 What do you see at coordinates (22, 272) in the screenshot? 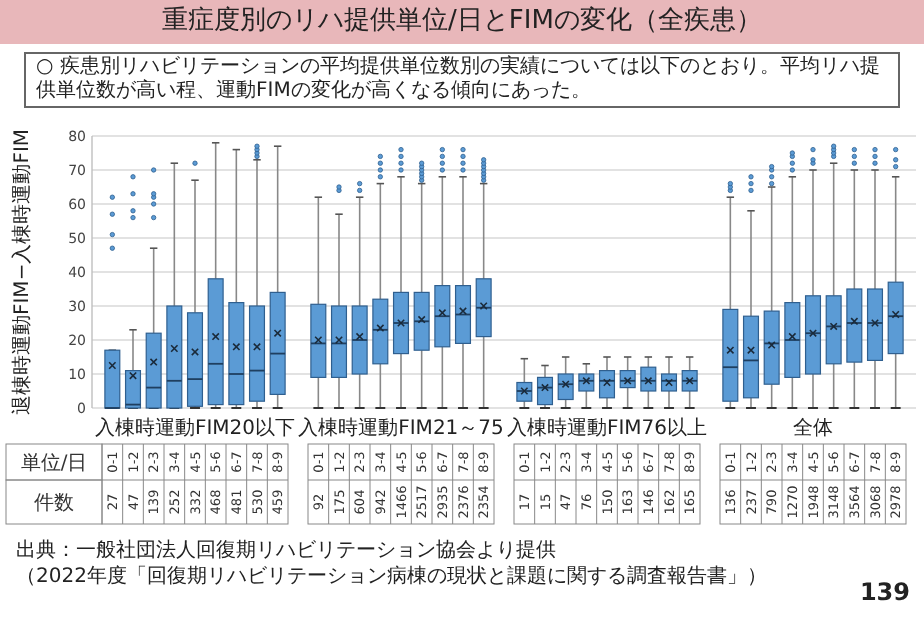
I see `y-axis-title: 退棟時運動FIM−入棟時運動FIM` at bounding box center [22, 272].